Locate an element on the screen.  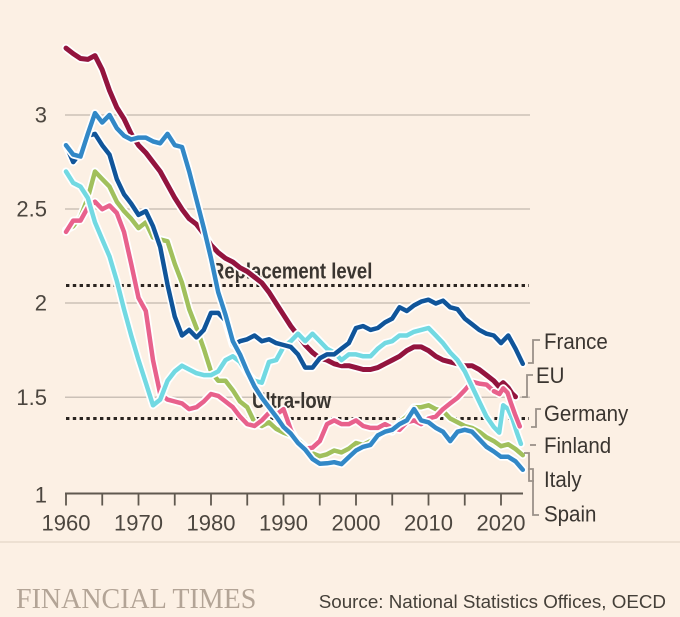
svg-text: 2010 is located at coordinates (428, 523).